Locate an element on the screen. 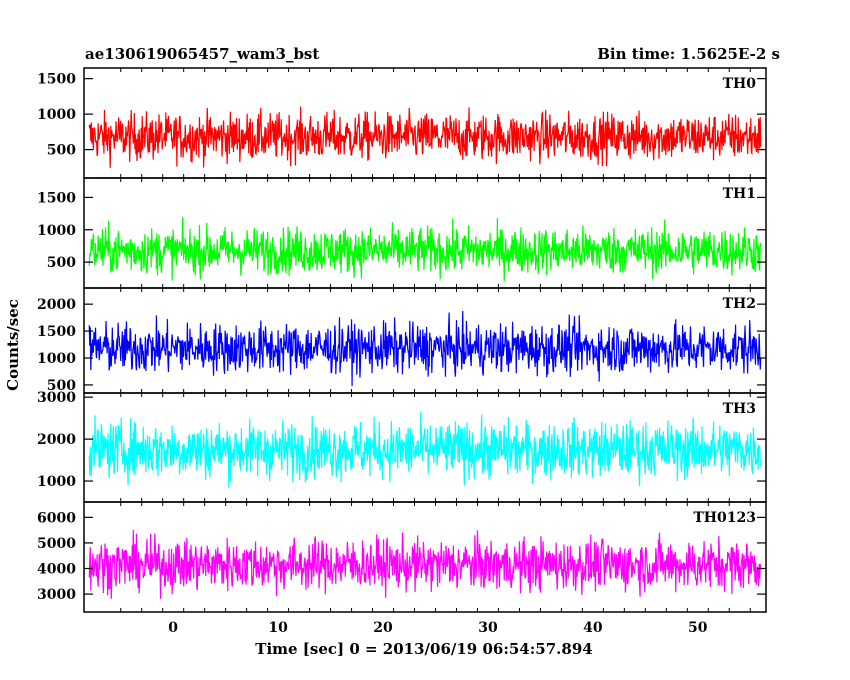  y-tick-label: 6000 is located at coordinates (56, 518).